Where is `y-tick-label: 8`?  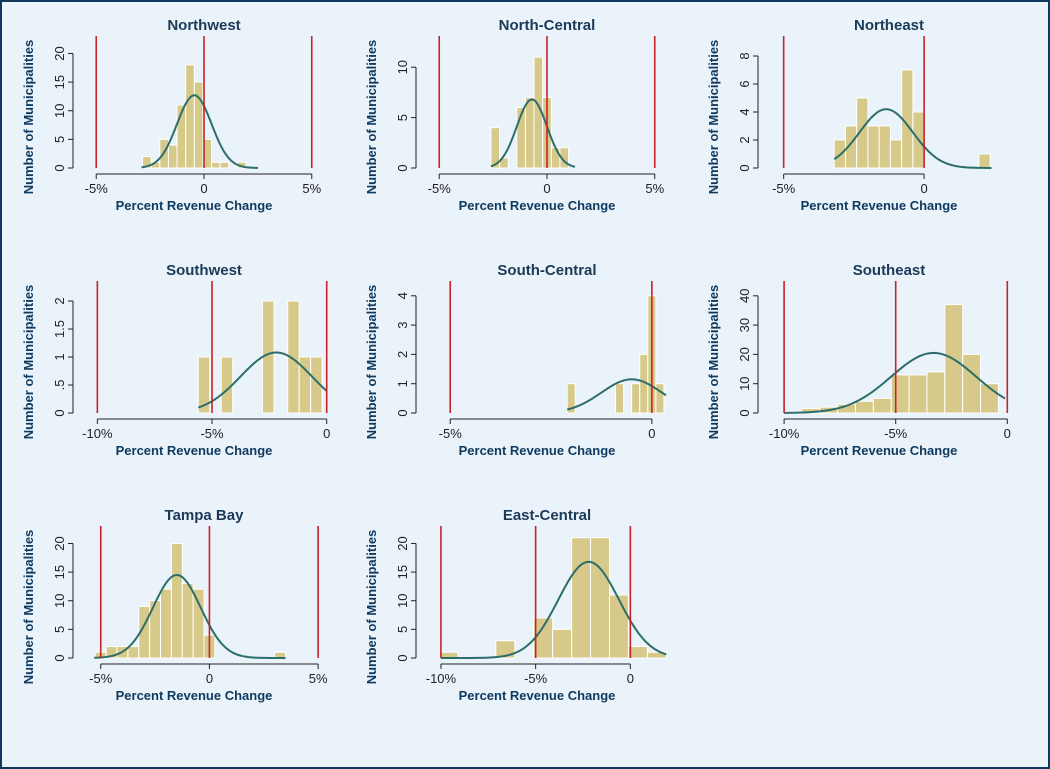
y-tick-label: 8 is located at coordinates (744, 55).